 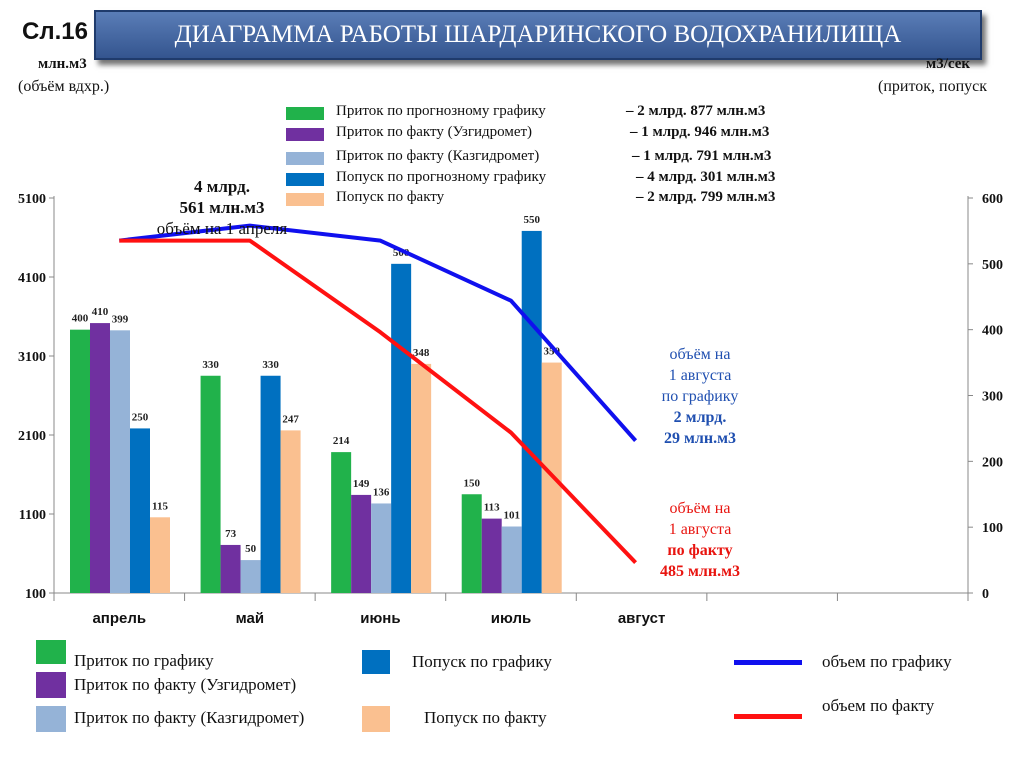 I want to click on legend-total: – 1 млрд. 946 млн.м3, so click(x=700, y=132).